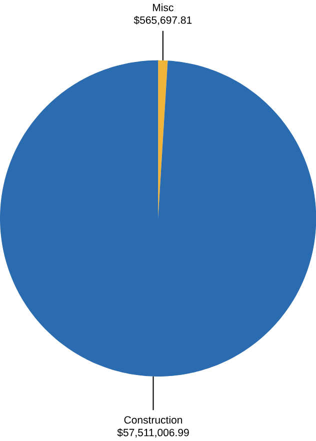 This screenshot has height=441, width=316. Describe the element at coordinates (163, 7) in the screenshot. I see `slice-label: Misc` at that location.